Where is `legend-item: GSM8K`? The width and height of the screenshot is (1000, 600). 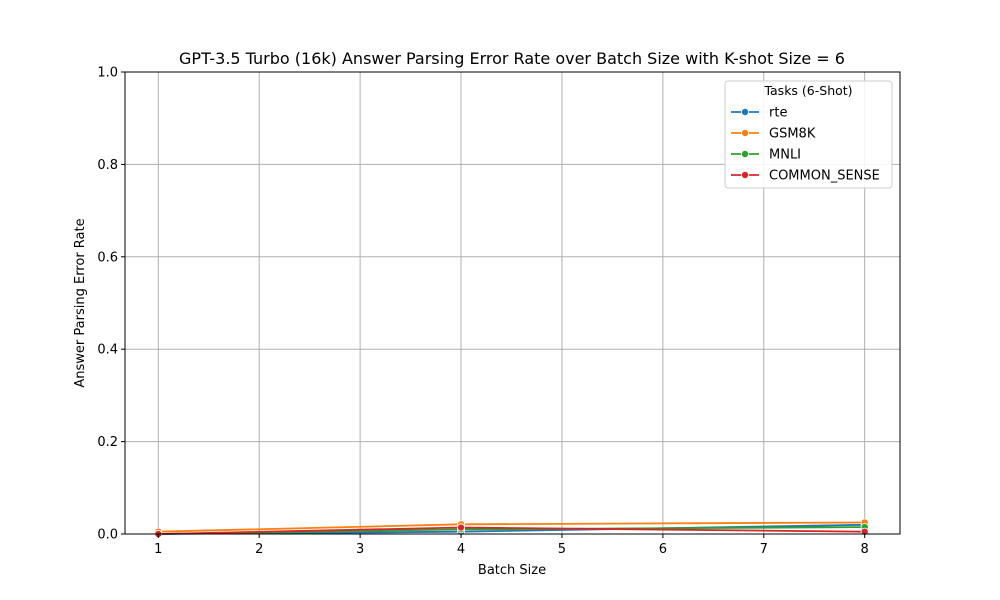 legend-item: GSM8K is located at coordinates (773, 134).